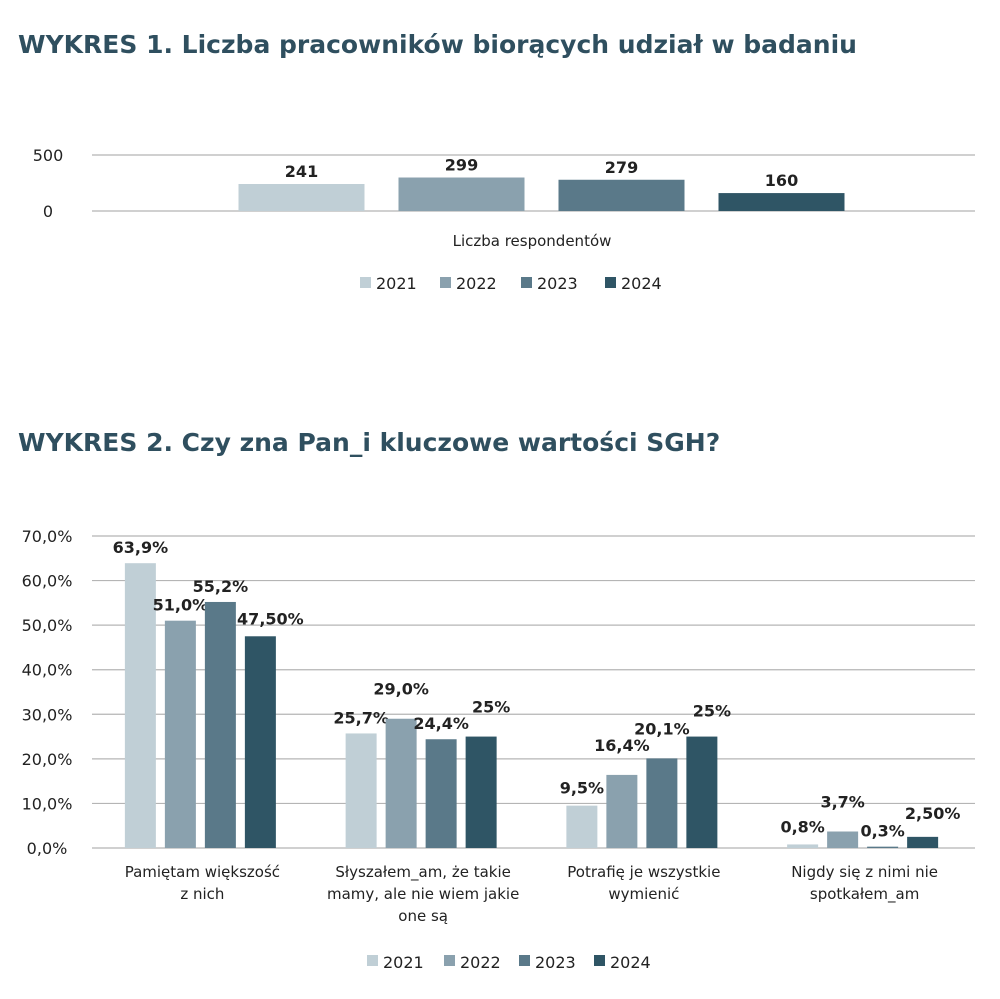 The width and height of the screenshot is (1000, 999). I want to click on chart2-data-label: 55,2%, so click(221, 586).